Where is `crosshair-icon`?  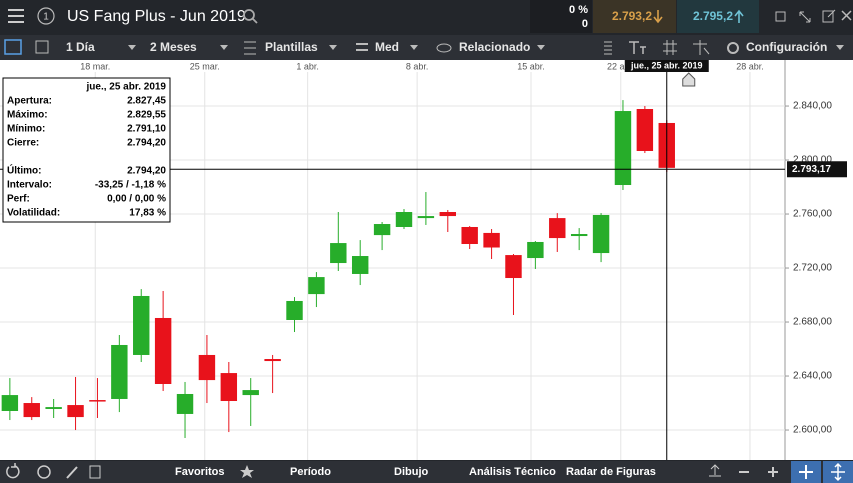
crosshair-icon is located at coordinates (670, 47).